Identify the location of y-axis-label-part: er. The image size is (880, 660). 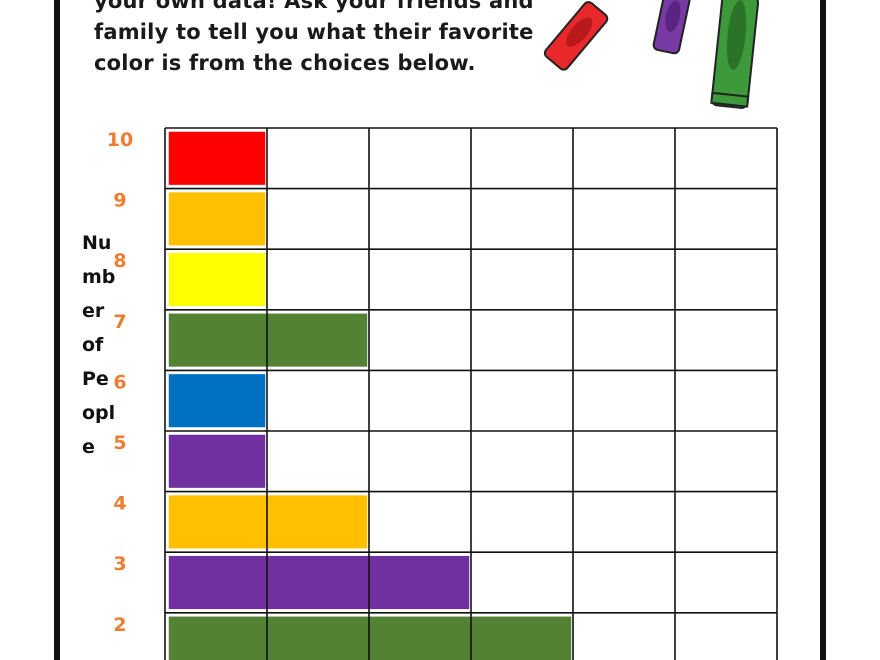
(93, 311).